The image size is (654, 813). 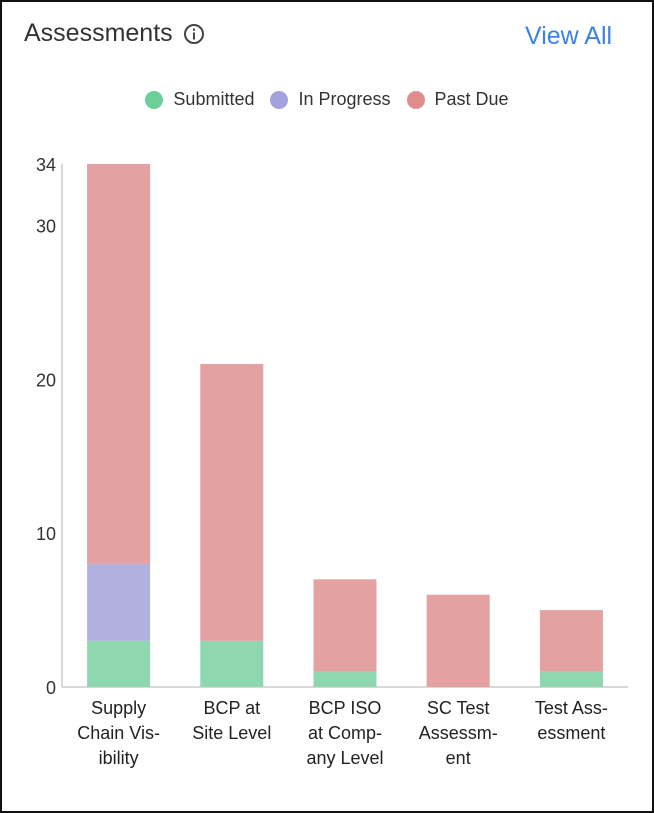 What do you see at coordinates (458, 708) in the screenshot?
I see `x-tick-label: SC Test` at bounding box center [458, 708].